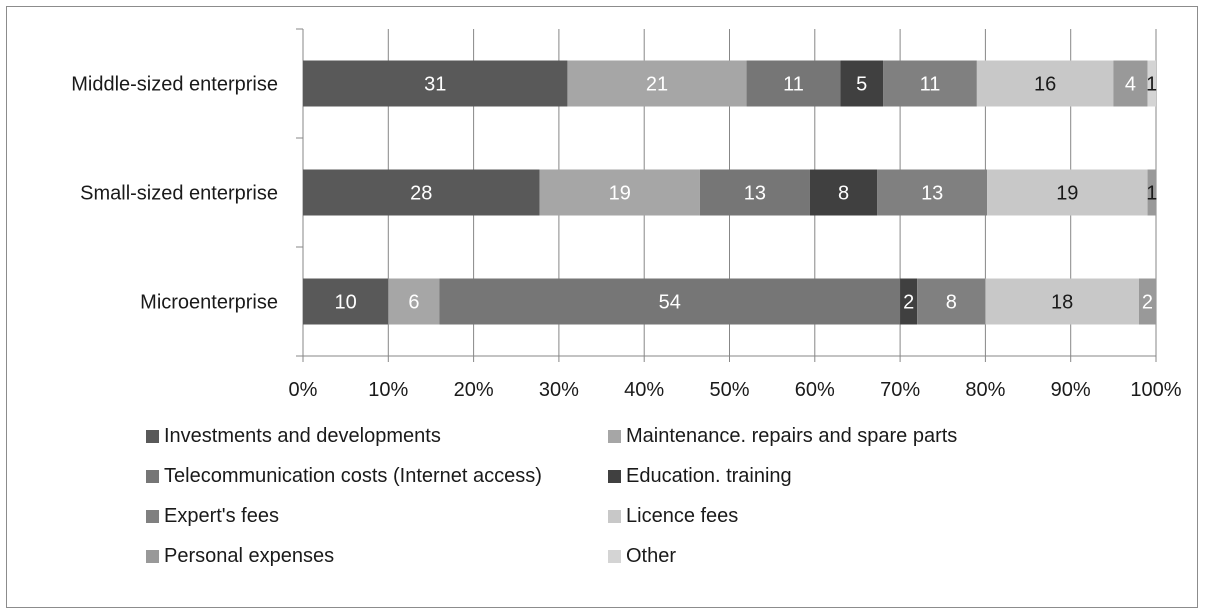 Image resolution: width=1206 pixels, height=614 pixels. Describe the element at coordinates (729, 390) in the screenshot. I see `x-tick-label: 50%` at that location.